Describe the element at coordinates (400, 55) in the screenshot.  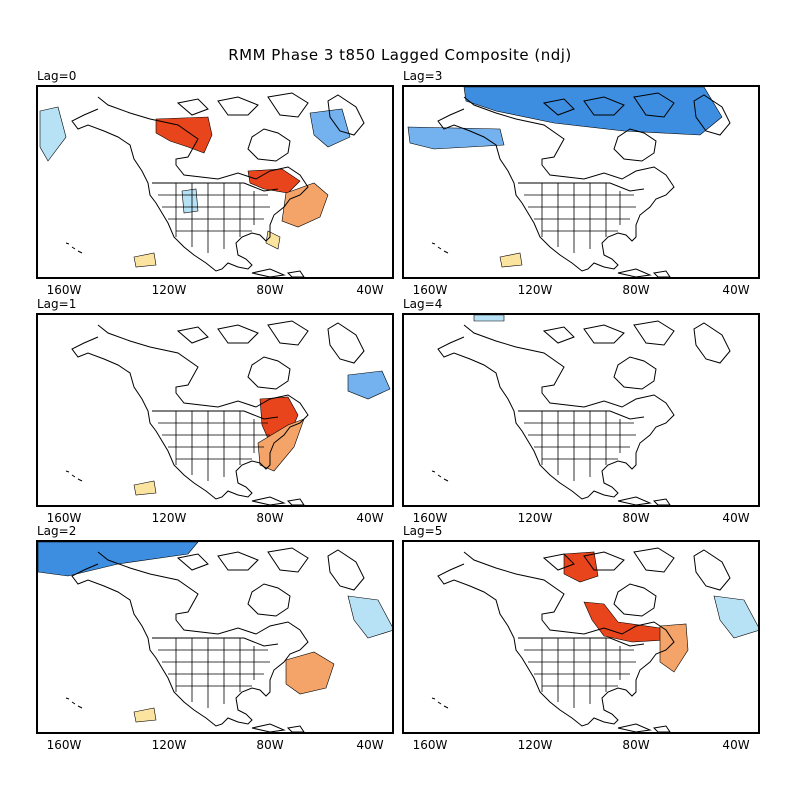
I see `figure-title: RMM Phase 3 t850 Lagged Composite (ndj)` at that location.